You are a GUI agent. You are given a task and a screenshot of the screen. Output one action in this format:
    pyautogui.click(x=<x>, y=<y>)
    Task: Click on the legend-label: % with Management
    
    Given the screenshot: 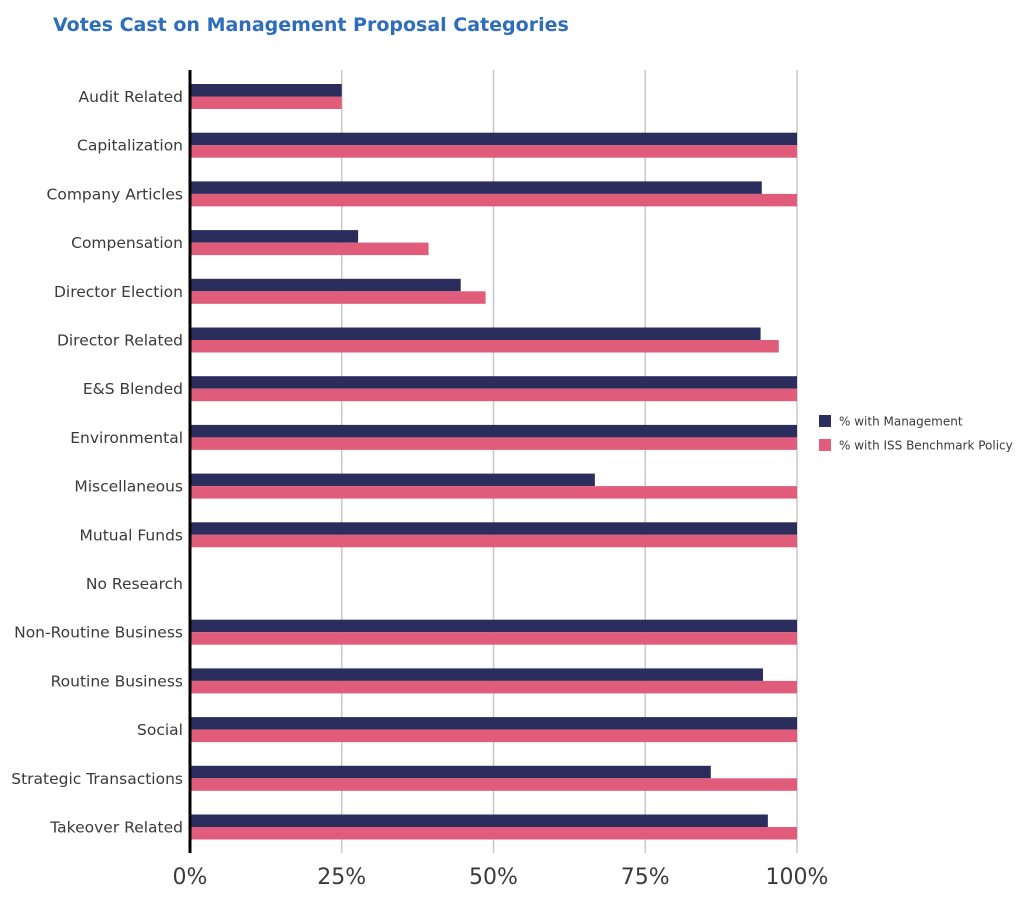 What is the action you would take?
    pyautogui.click(x=901, y=422)
    